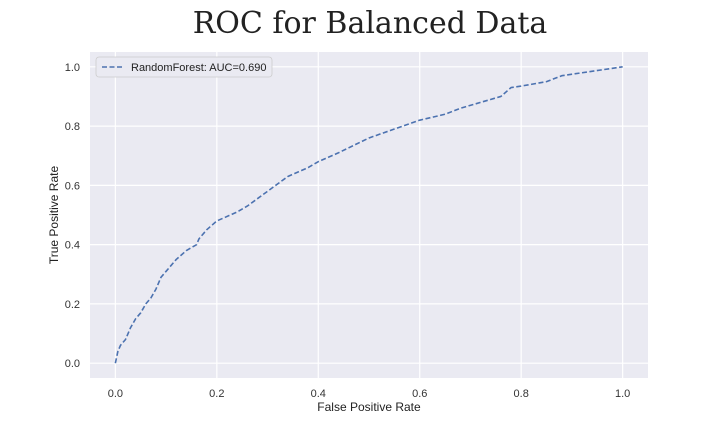 The width and height of the screenshot is (720, 432). What do you see at coordinates (198, 68) in the screenshot?
I see `legend-label: RandomForest: AUC=0.690` at bounding box center [198, 68].